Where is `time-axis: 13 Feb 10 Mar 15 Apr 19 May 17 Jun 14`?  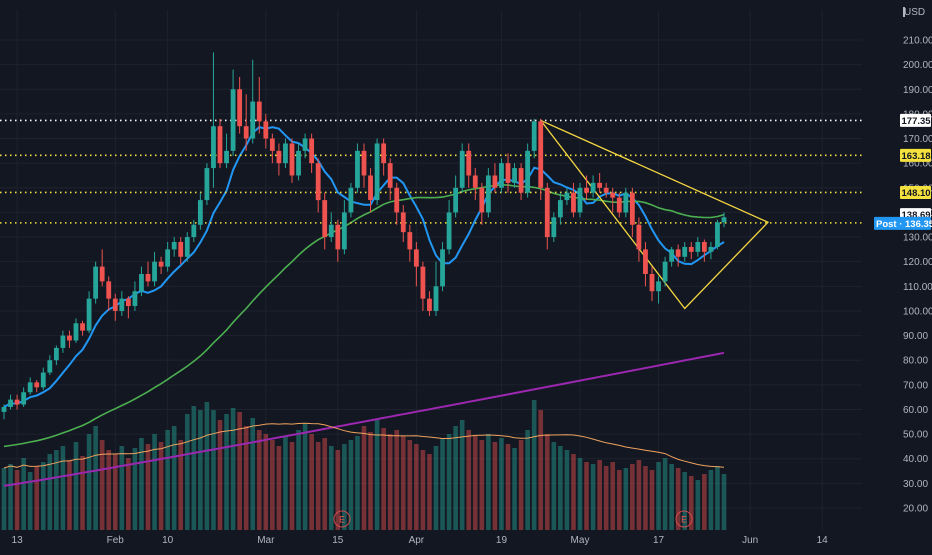 time-axis: 13 Feb 10 Mar 15 Apr 19 May 17 Jun 14 is located at coordinates (420, 540).